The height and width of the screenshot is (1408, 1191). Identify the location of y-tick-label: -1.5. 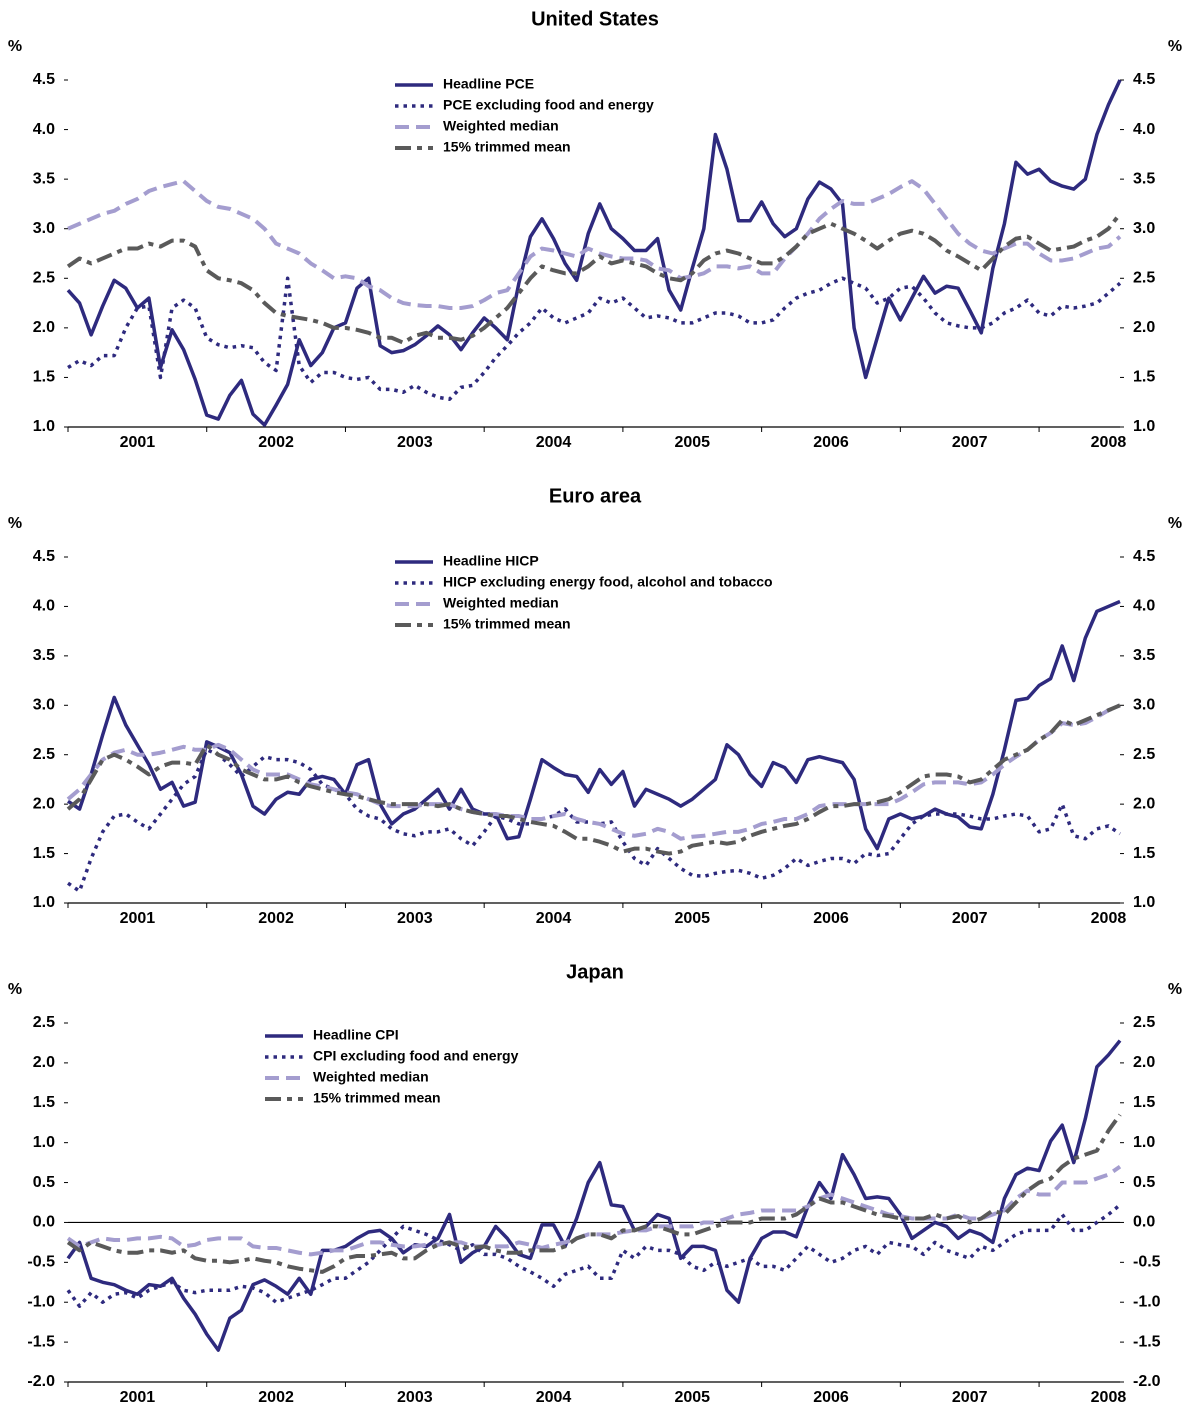
(1147, 1341).